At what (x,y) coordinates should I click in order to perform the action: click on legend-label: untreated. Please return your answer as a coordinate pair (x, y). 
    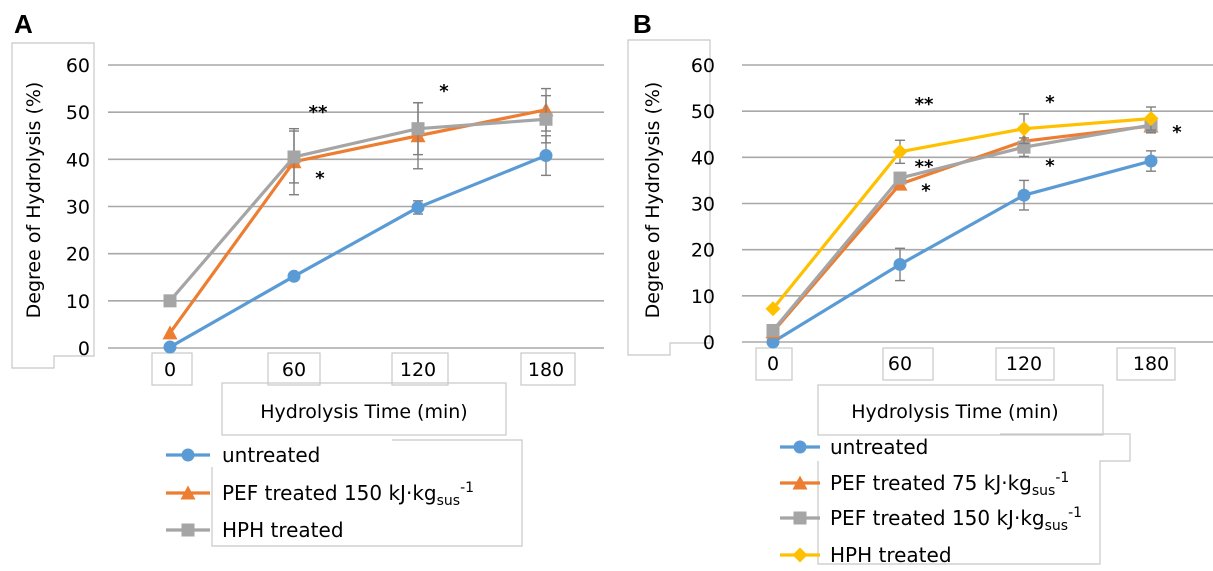
    Looking at the image, I should click on (879, 447).